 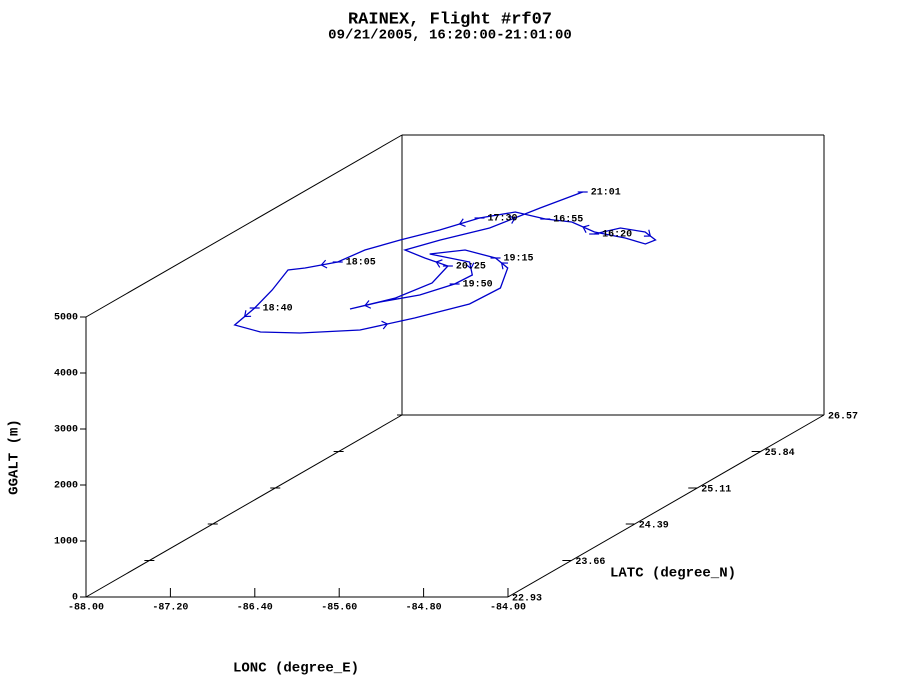 I want to click on x-tick-label: -85.60, so click(x=339, y=608).